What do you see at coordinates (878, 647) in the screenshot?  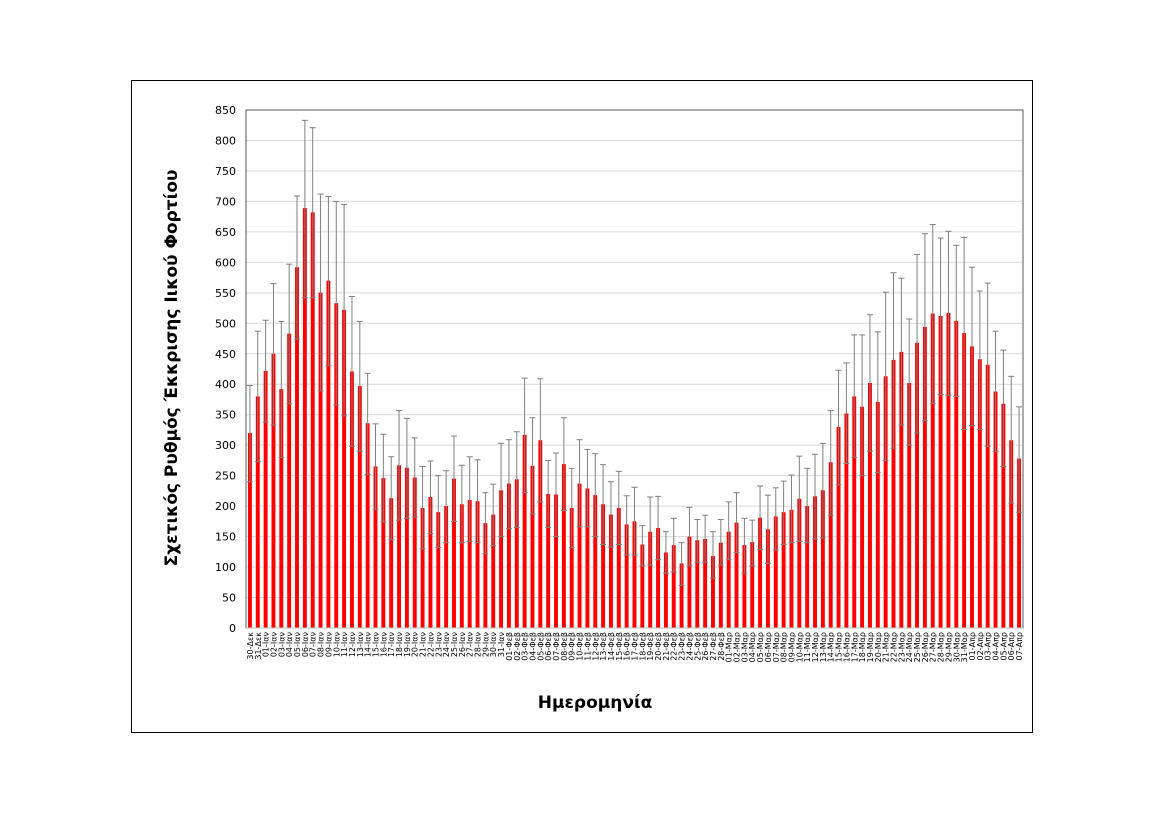 I see `x-tick-label: 20-Μαρ` at bounding box center [878, 647].